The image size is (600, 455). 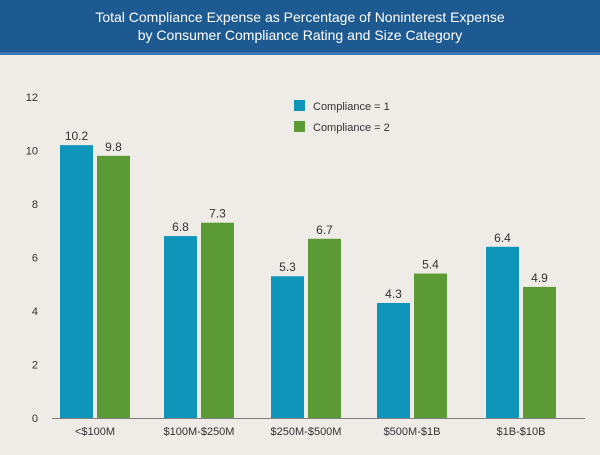 What do you see at coordinates (95, 432) in the screenshot?
I see `x-category-label: <$100M` at bounding box center [95, 432].